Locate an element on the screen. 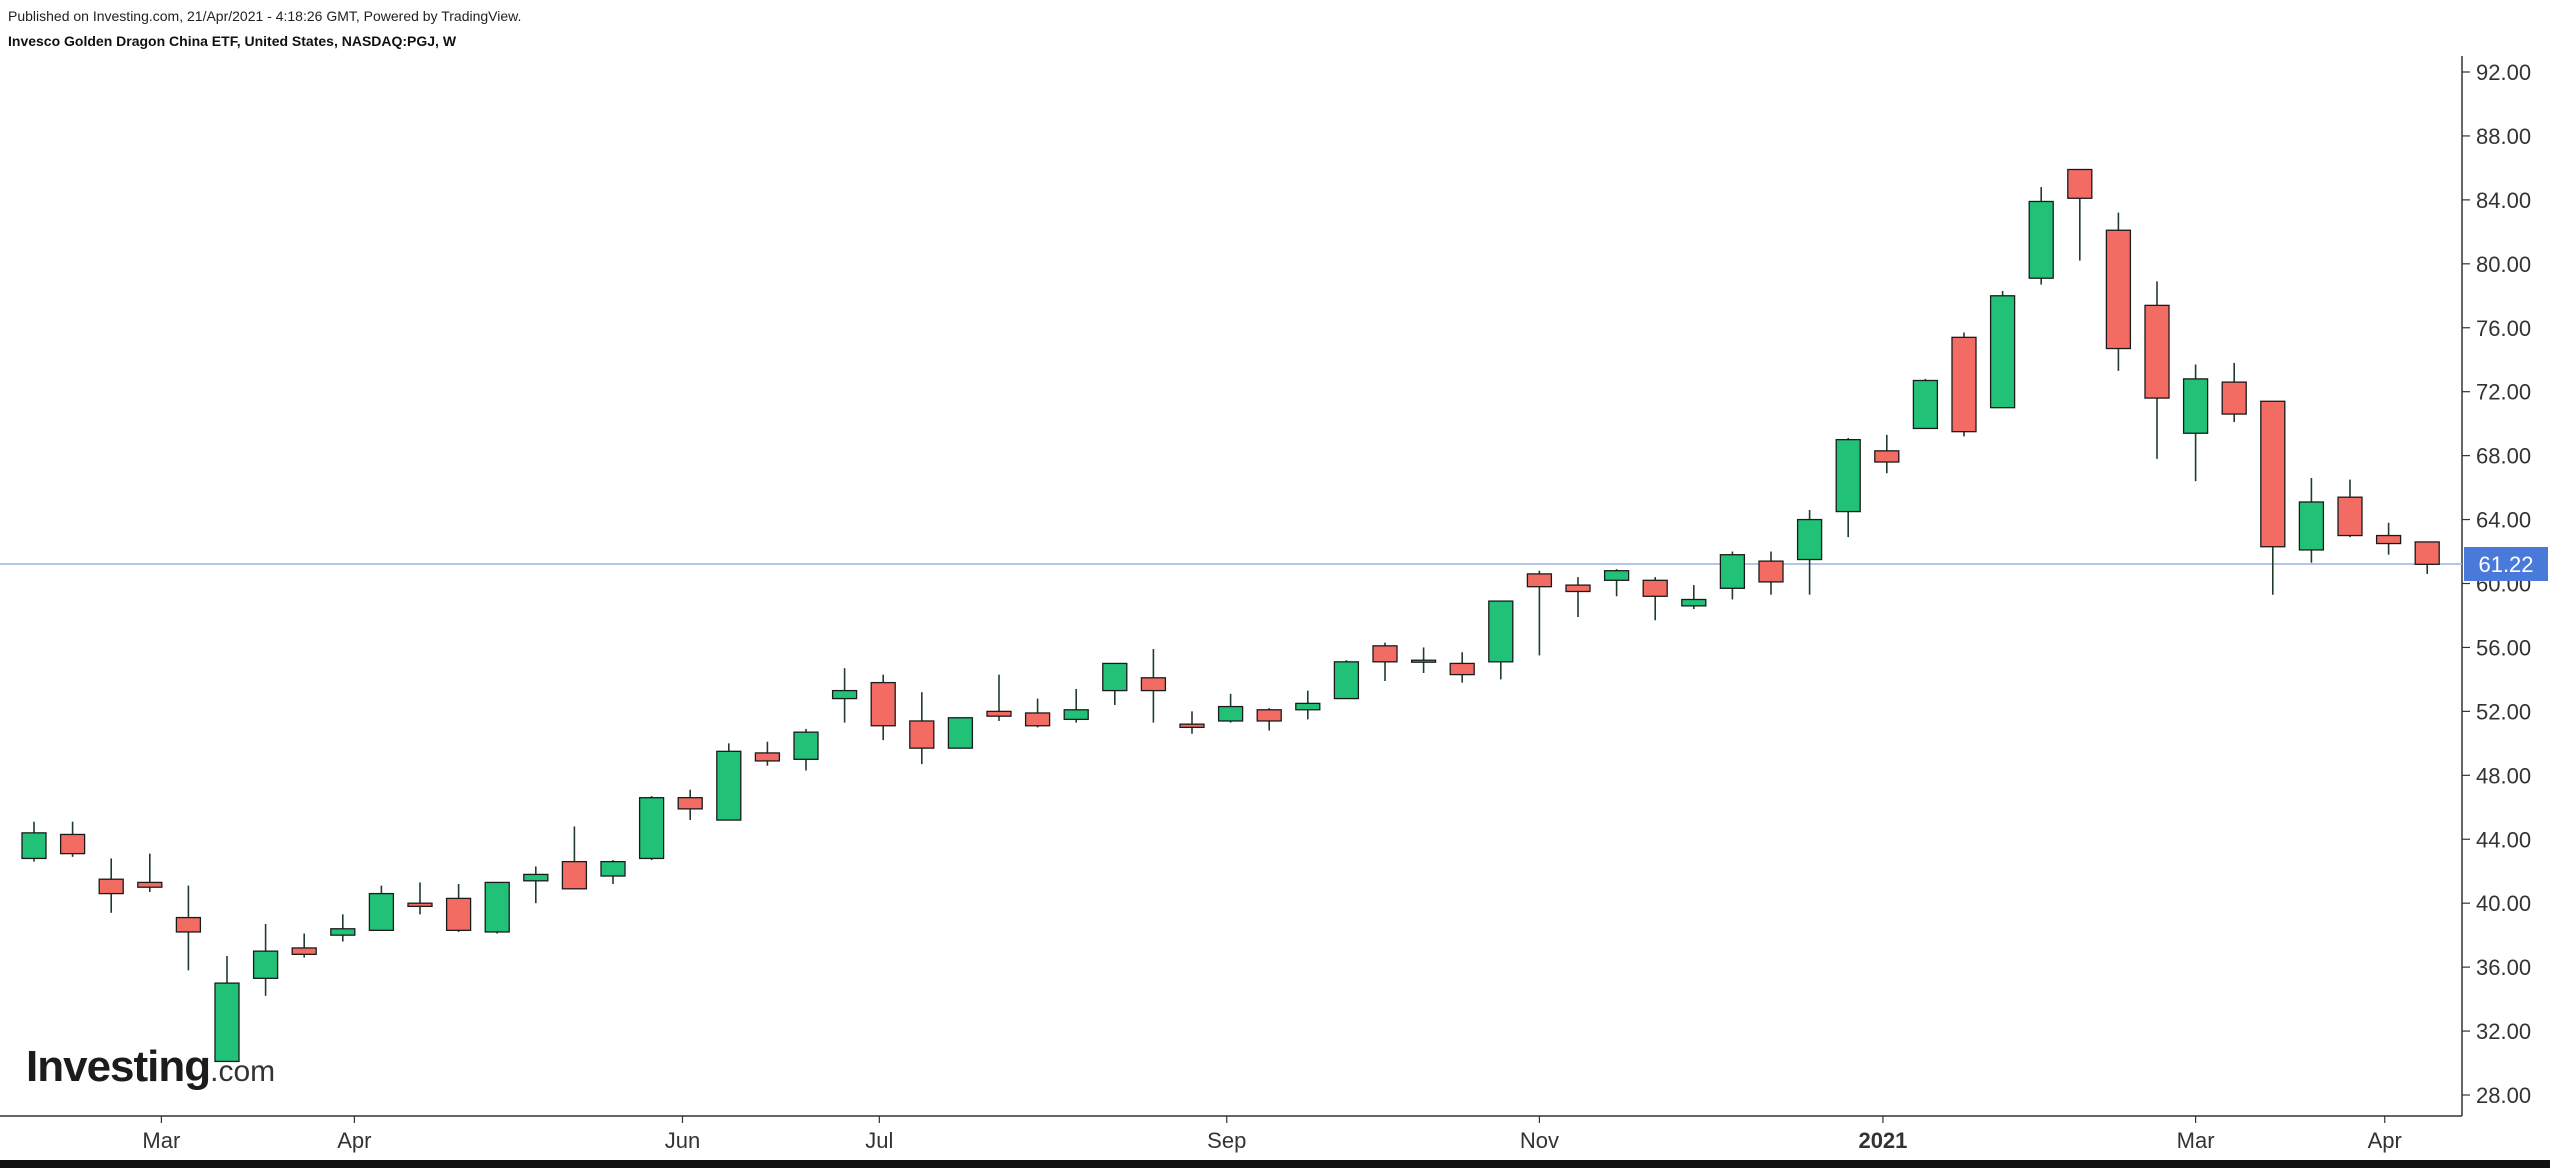 This screenshot has width=2550, height=1168. y-tick-label: 28.00 is located at coordinates (2503, 1095).